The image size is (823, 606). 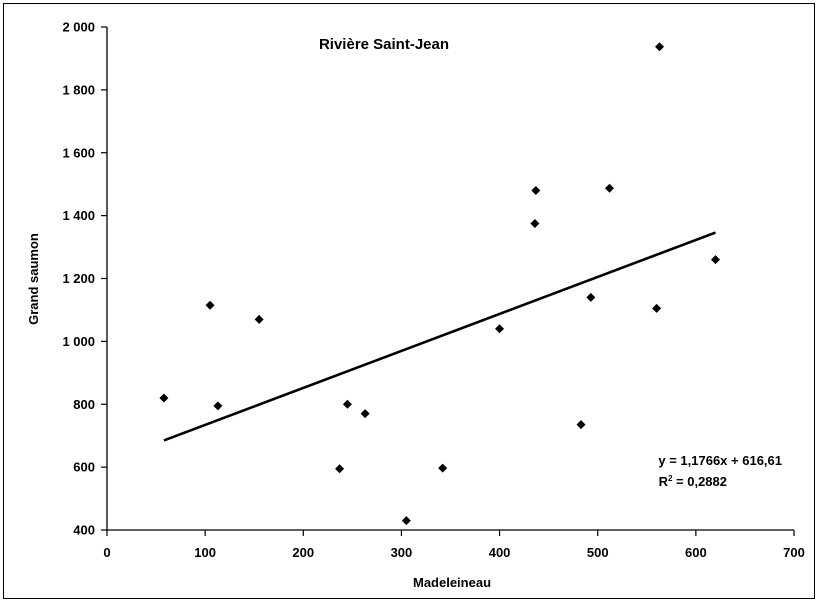 What do you see at coordinates (384, 44) in the screenshot?
I see `chart-title: Rivière Saint-Jean` at bounding box center [384, 44].